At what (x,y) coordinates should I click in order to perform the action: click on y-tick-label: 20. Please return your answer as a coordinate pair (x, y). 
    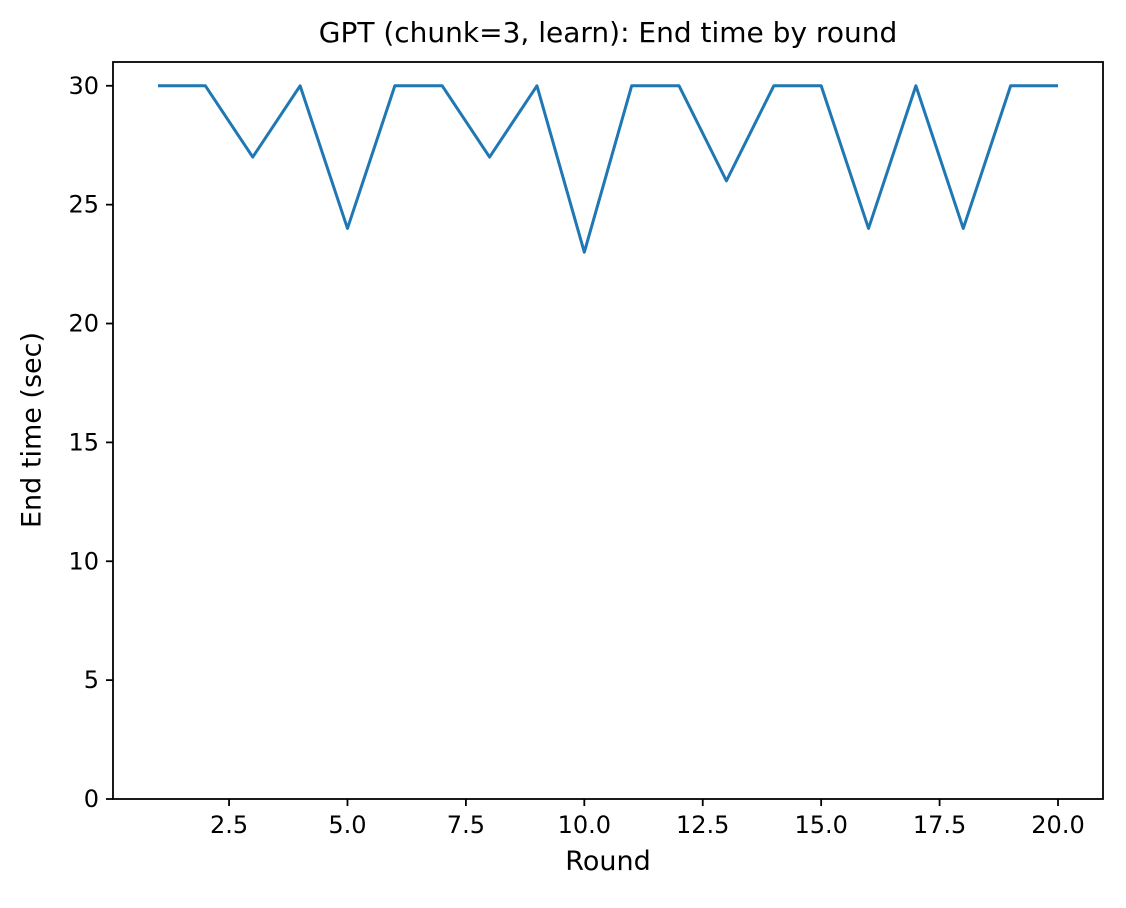
    Looking at the image, I should click on (83, 324).